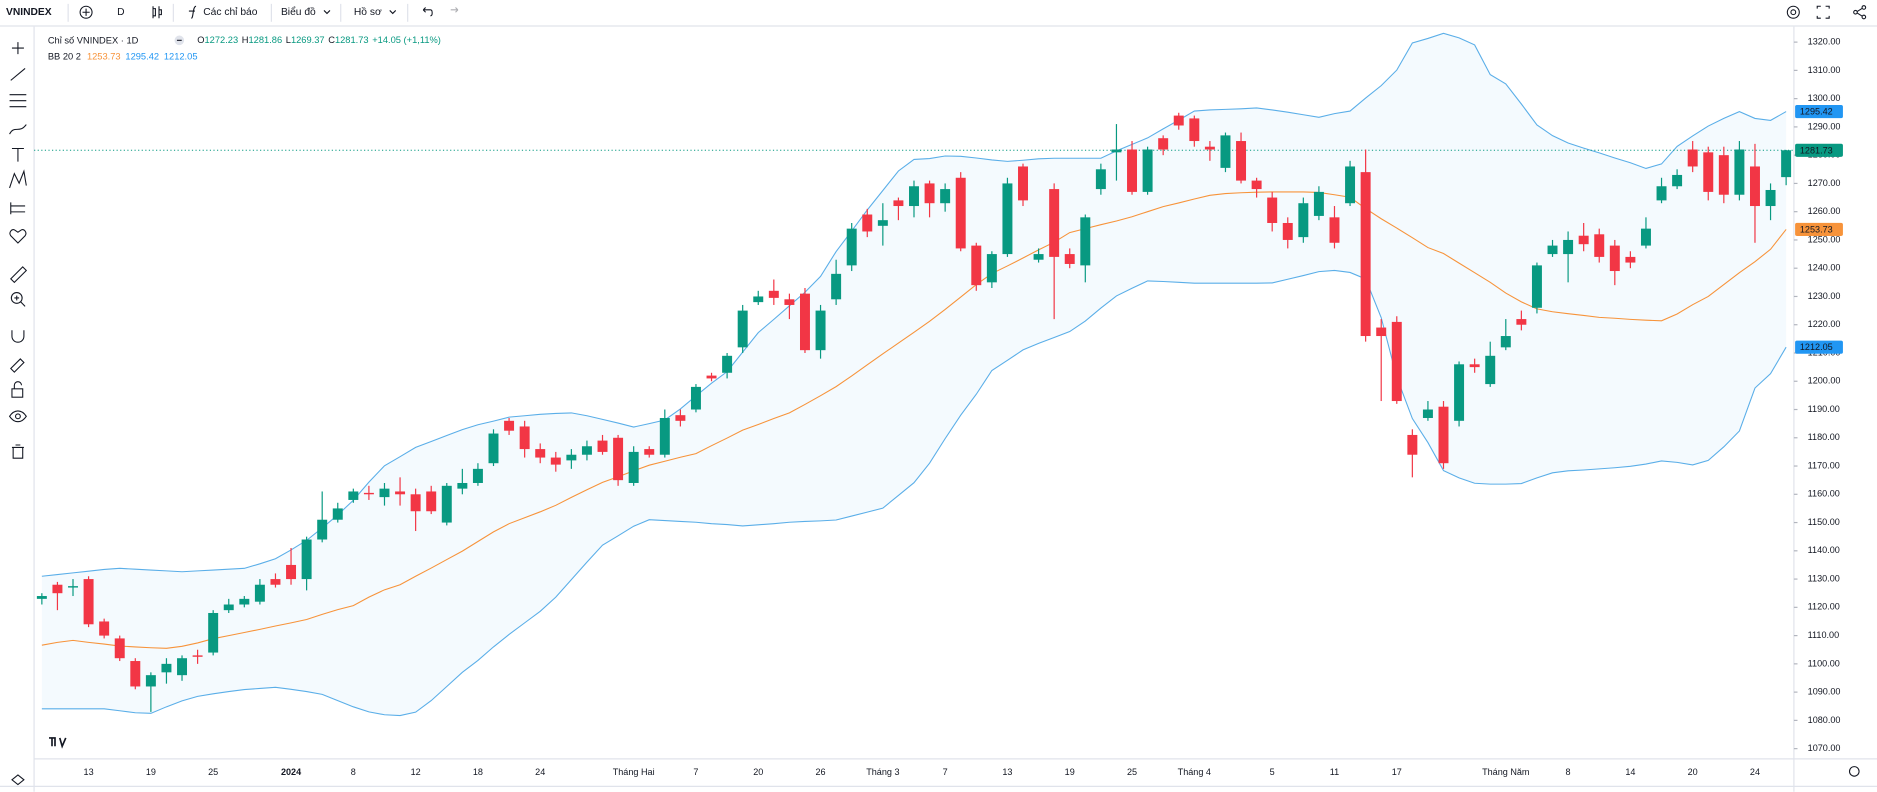 This screenshot has height=792, width=1877. Describe the element at coordinates (57, 741) in the screenshot. I see `tv-logo` at that location.